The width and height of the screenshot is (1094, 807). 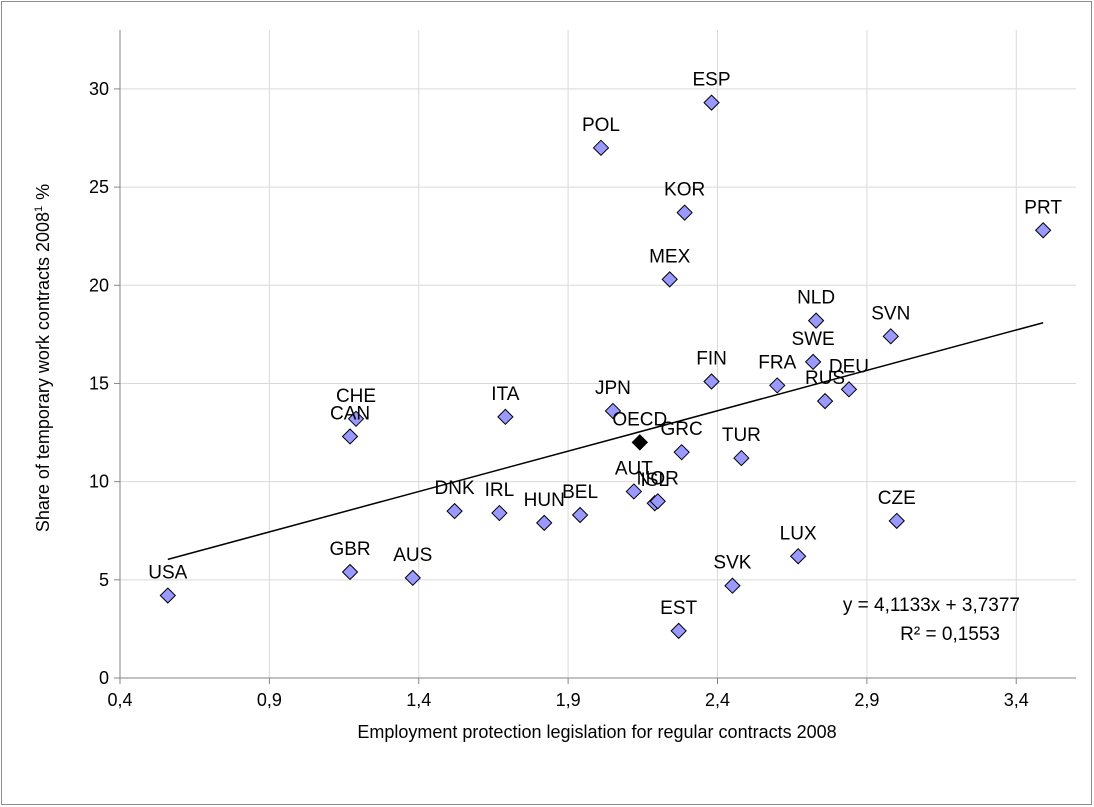 I want to click on point-aut, so click(x=634, y=491).